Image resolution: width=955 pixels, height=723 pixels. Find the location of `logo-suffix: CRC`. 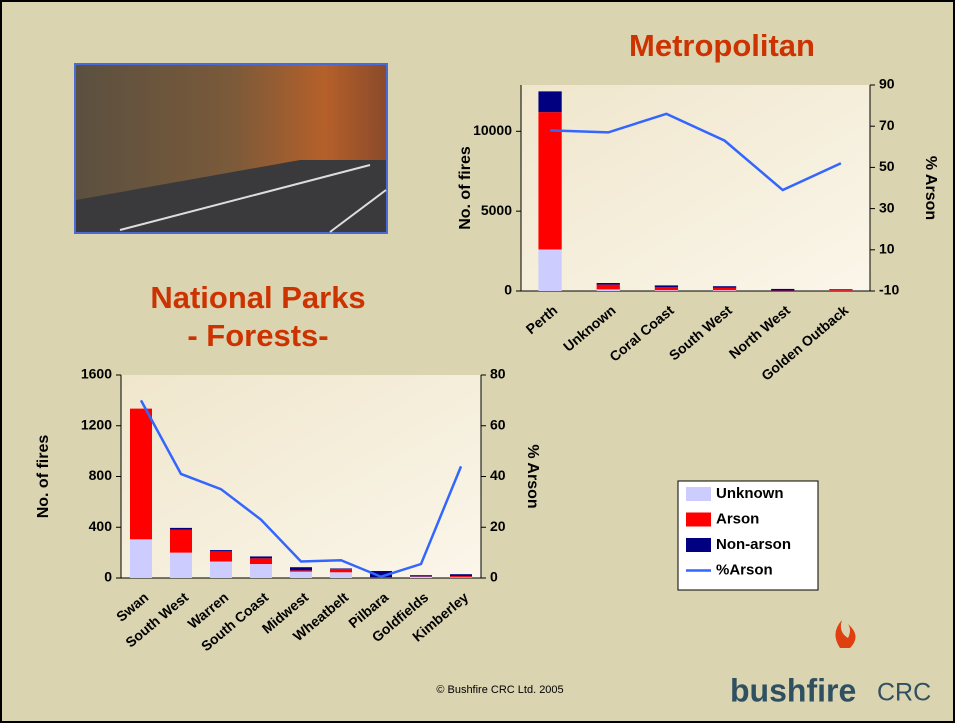

logo-suffix: CRC is located at coordinates (904, 693).